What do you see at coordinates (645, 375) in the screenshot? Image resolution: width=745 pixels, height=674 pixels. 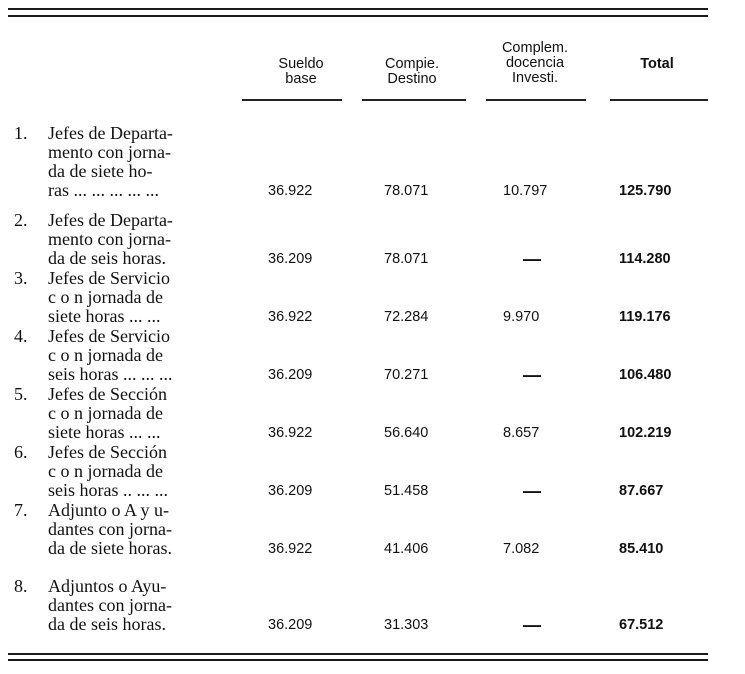 I see `cell-total: 106.480` at bounding box center [645, 375].